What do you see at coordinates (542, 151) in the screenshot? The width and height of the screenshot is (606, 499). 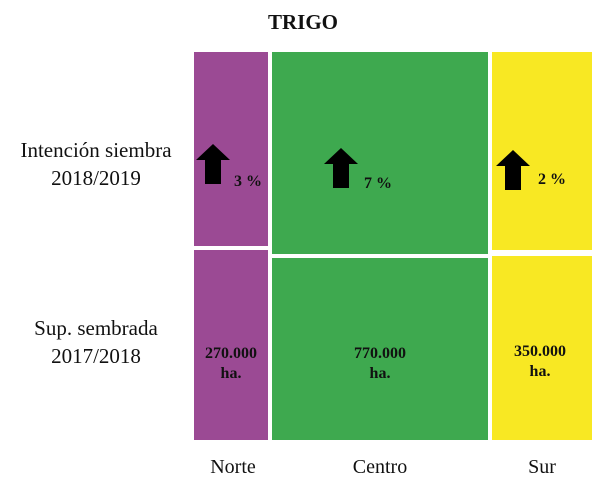 I see `cell-sur-intencion: 2 %` at bounding box center [542, 151].